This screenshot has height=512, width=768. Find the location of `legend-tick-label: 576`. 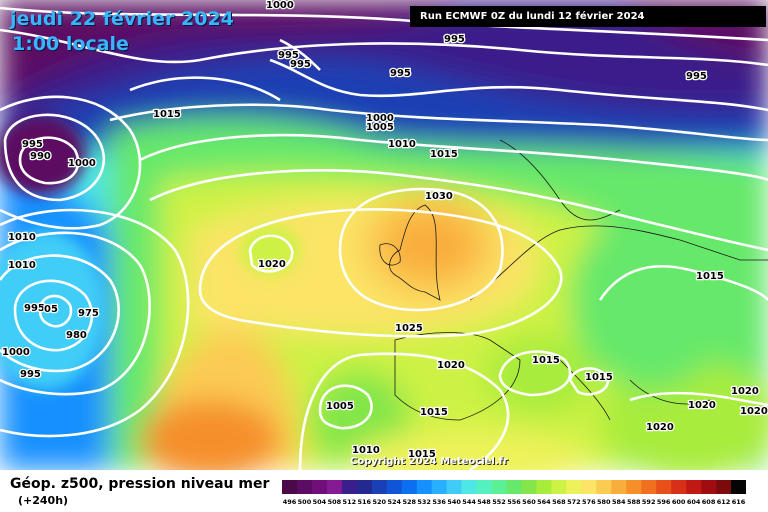

legend-tick-label: 576 is located at coordinates (589, 502).